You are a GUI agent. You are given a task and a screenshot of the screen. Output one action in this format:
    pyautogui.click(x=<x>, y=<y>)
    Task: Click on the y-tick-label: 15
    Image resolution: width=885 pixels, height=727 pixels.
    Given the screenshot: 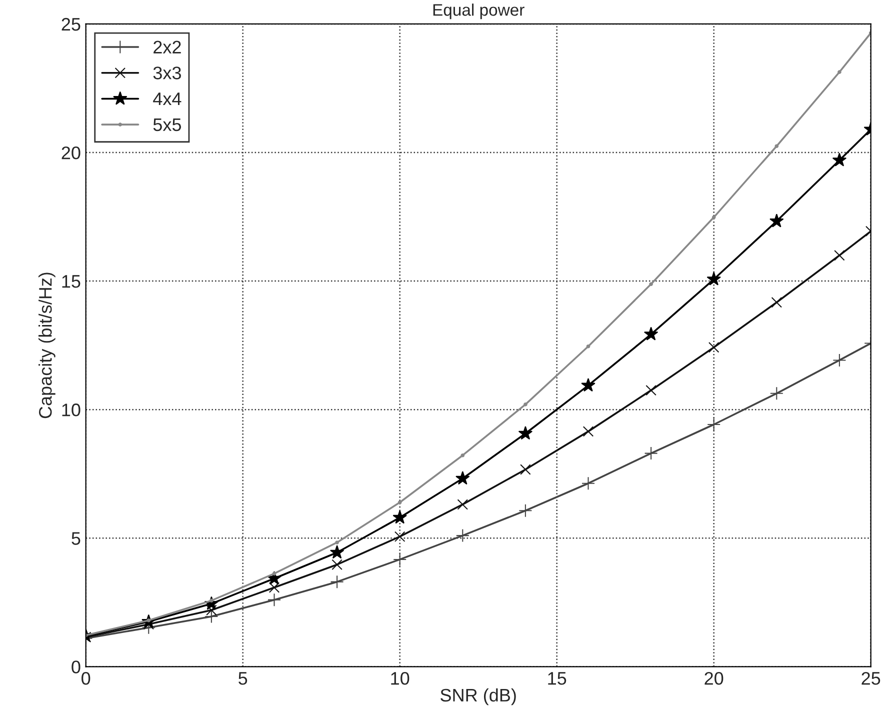 What is the action you would take?
    pyautogui.click(x=71, y=281)
    